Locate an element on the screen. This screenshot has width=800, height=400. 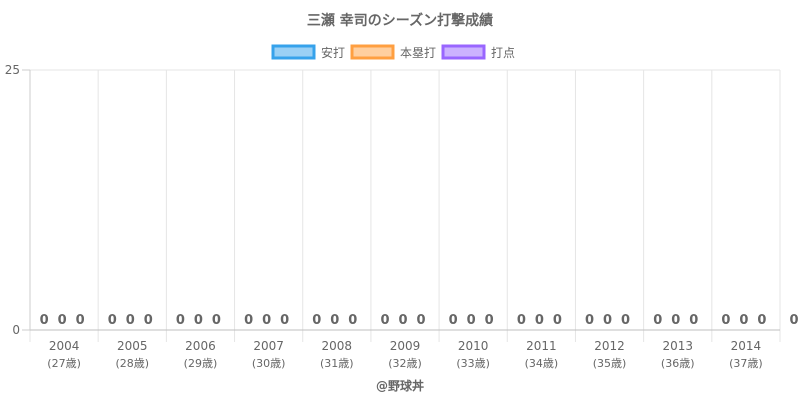
legend-item: 安打 is located at coordinates (308, 52).